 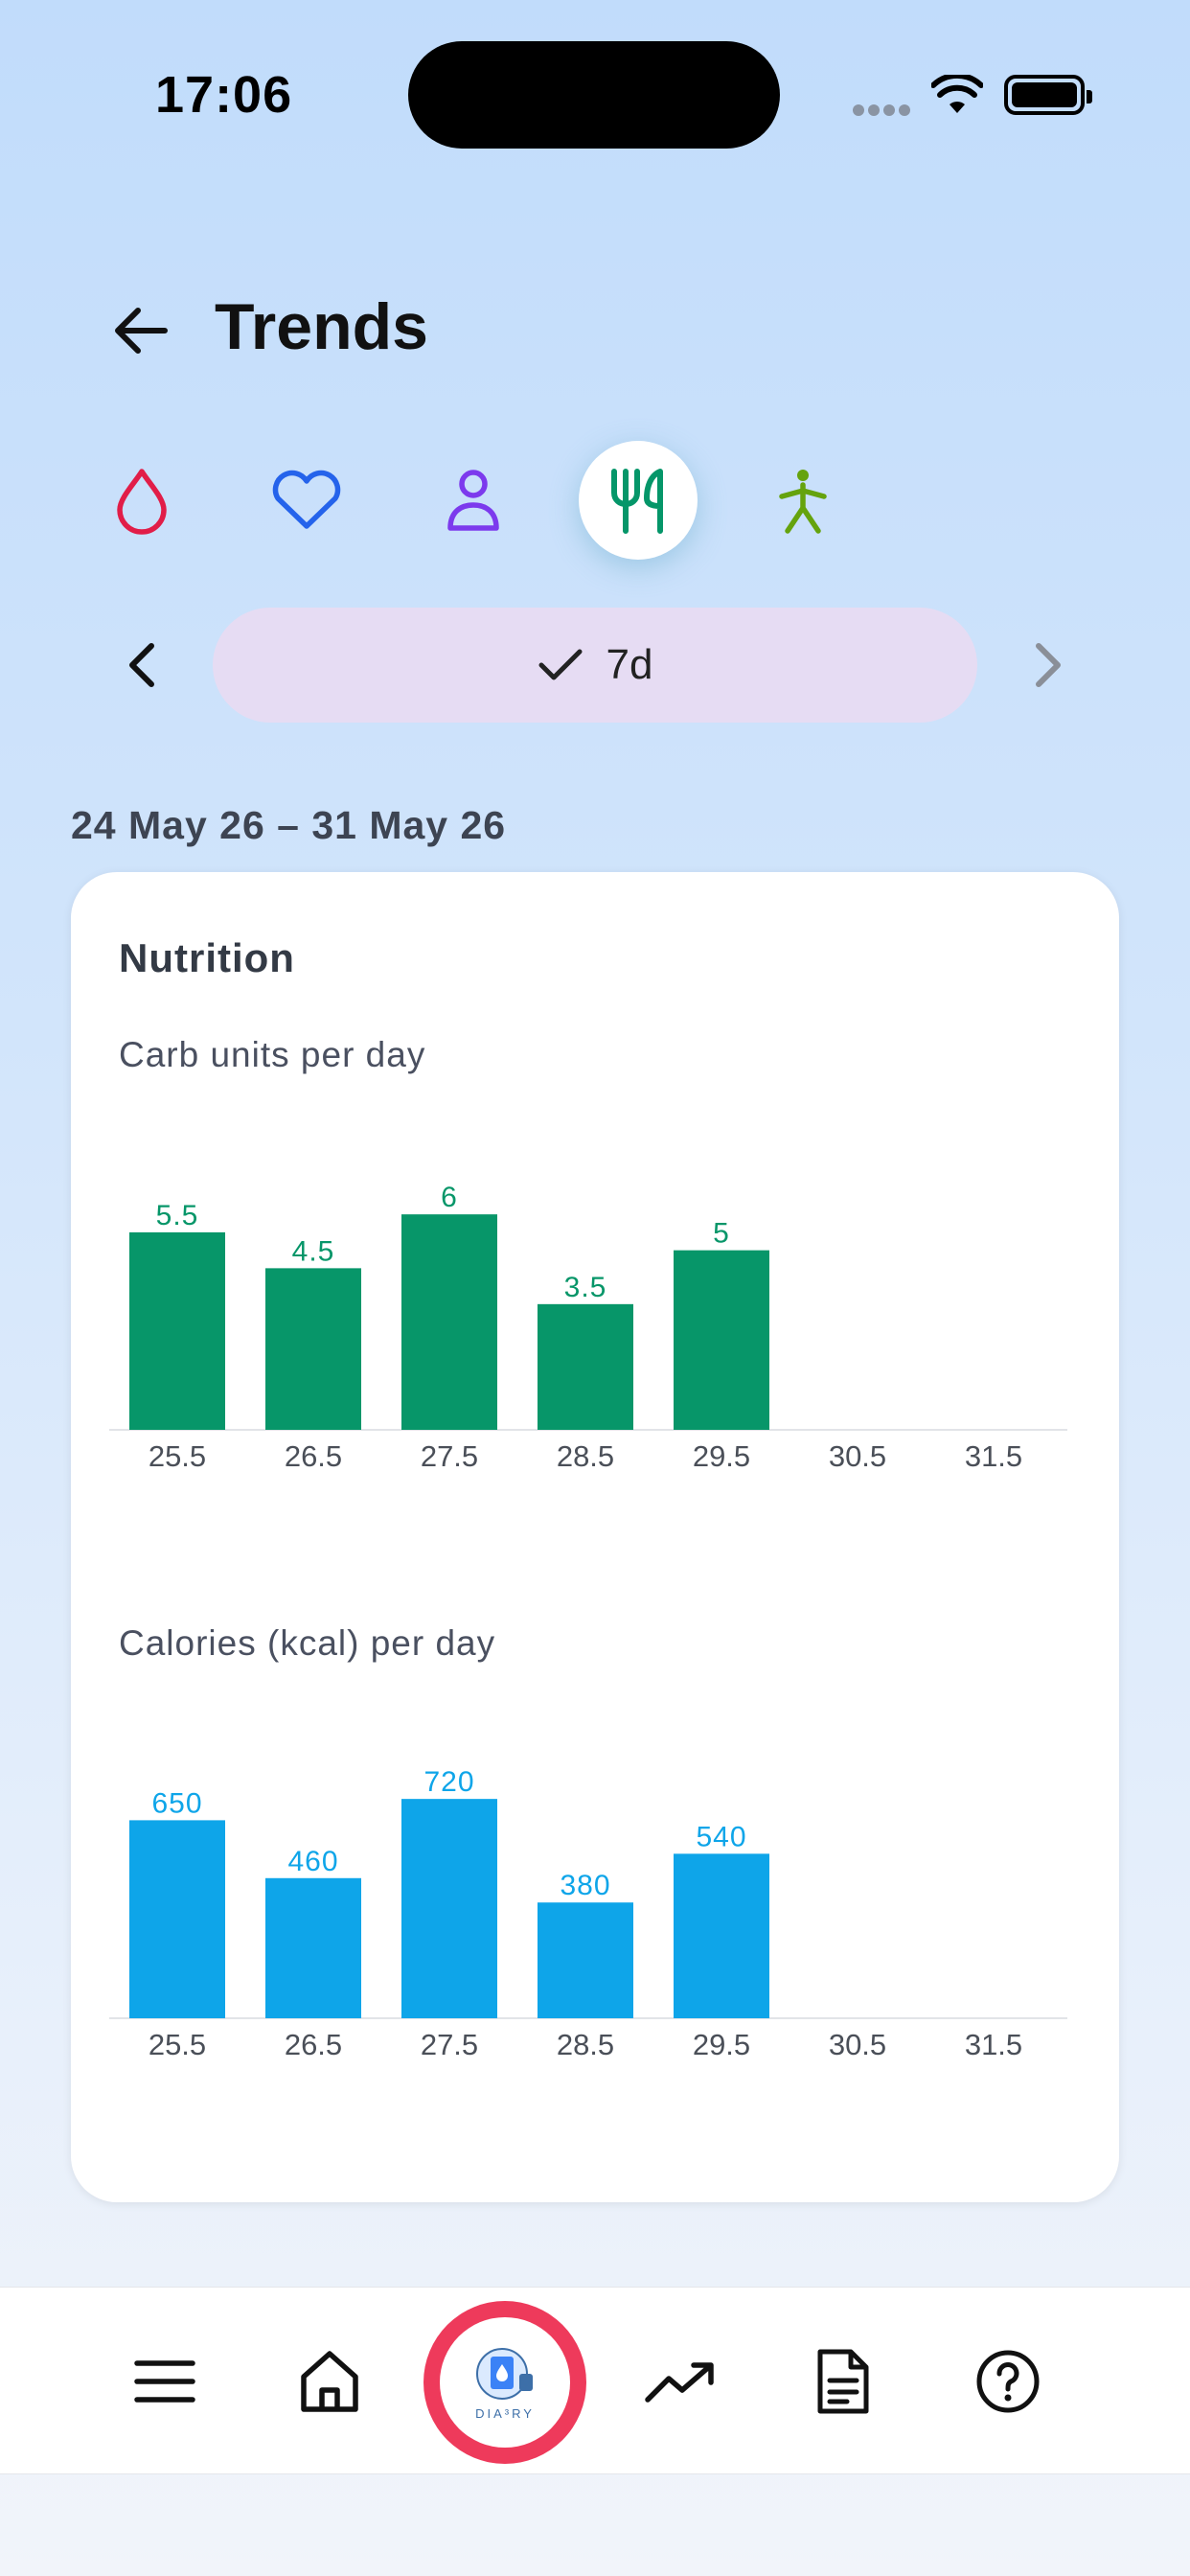 I want to click on logo-text: DIA³RY, so click(x=505, y=2413).